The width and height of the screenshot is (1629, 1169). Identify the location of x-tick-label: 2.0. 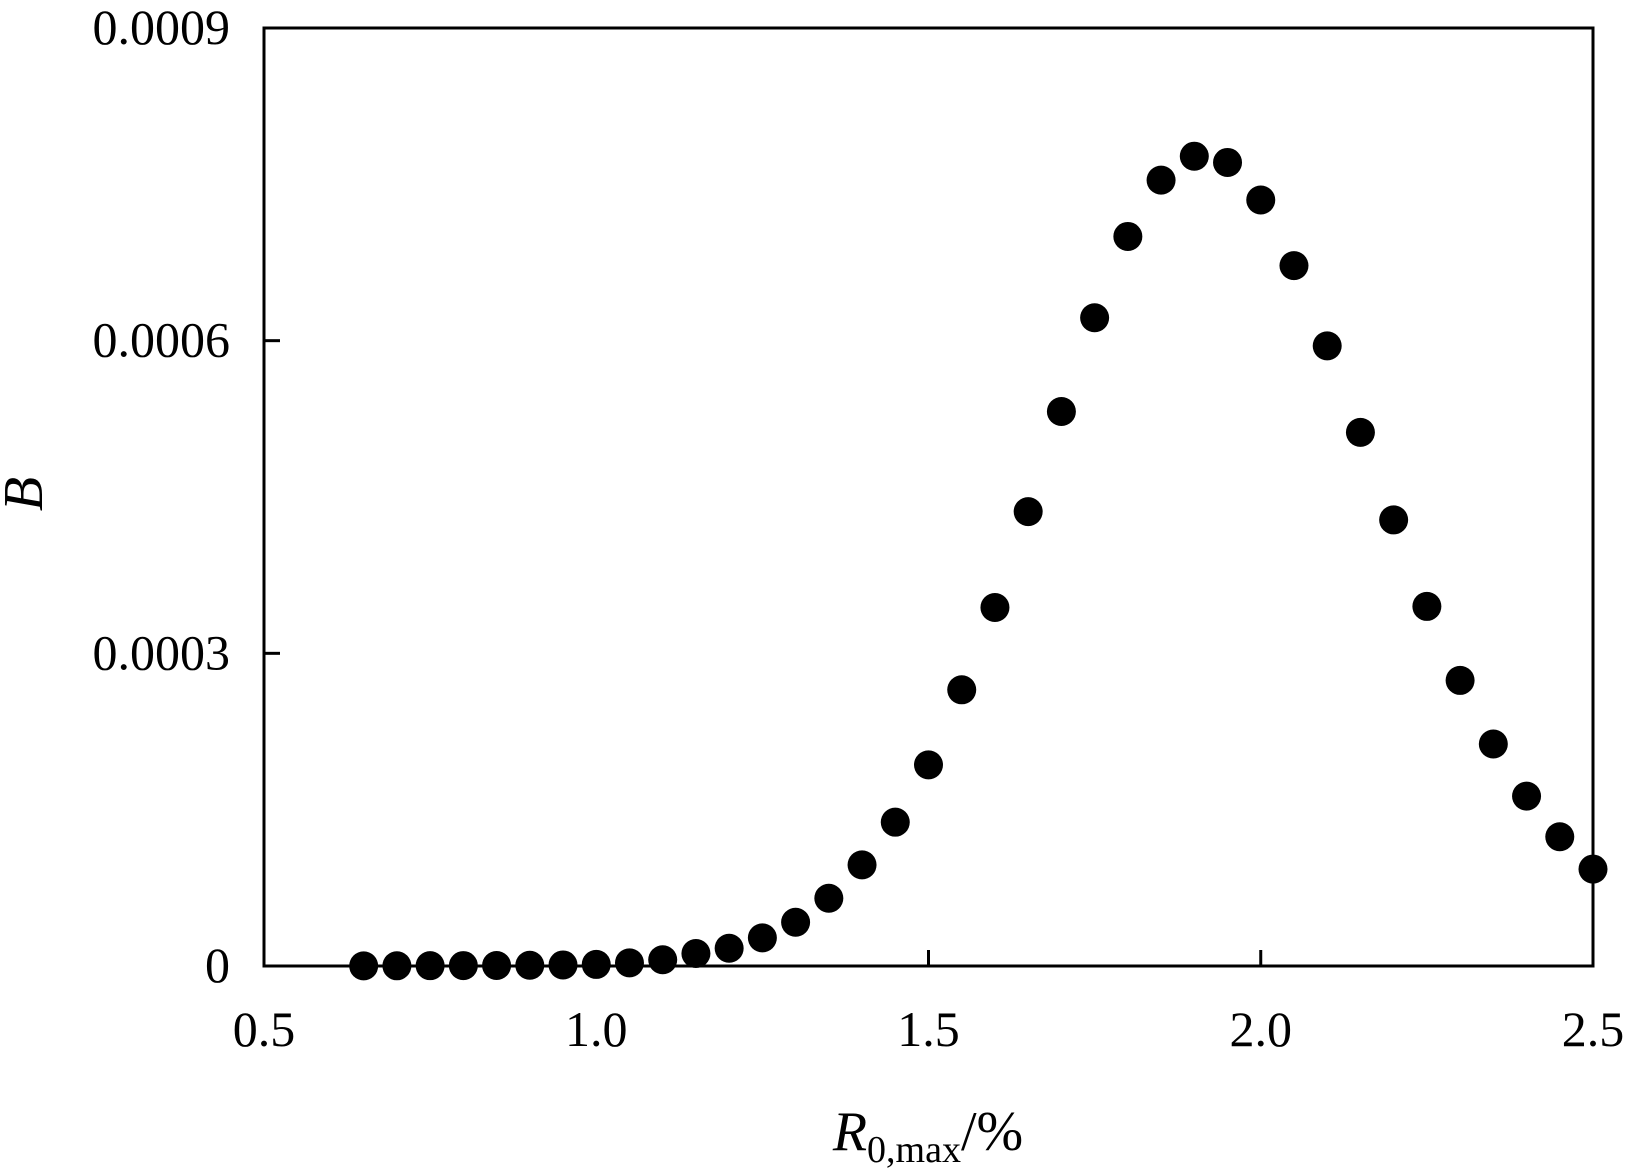
(1261, 1029).